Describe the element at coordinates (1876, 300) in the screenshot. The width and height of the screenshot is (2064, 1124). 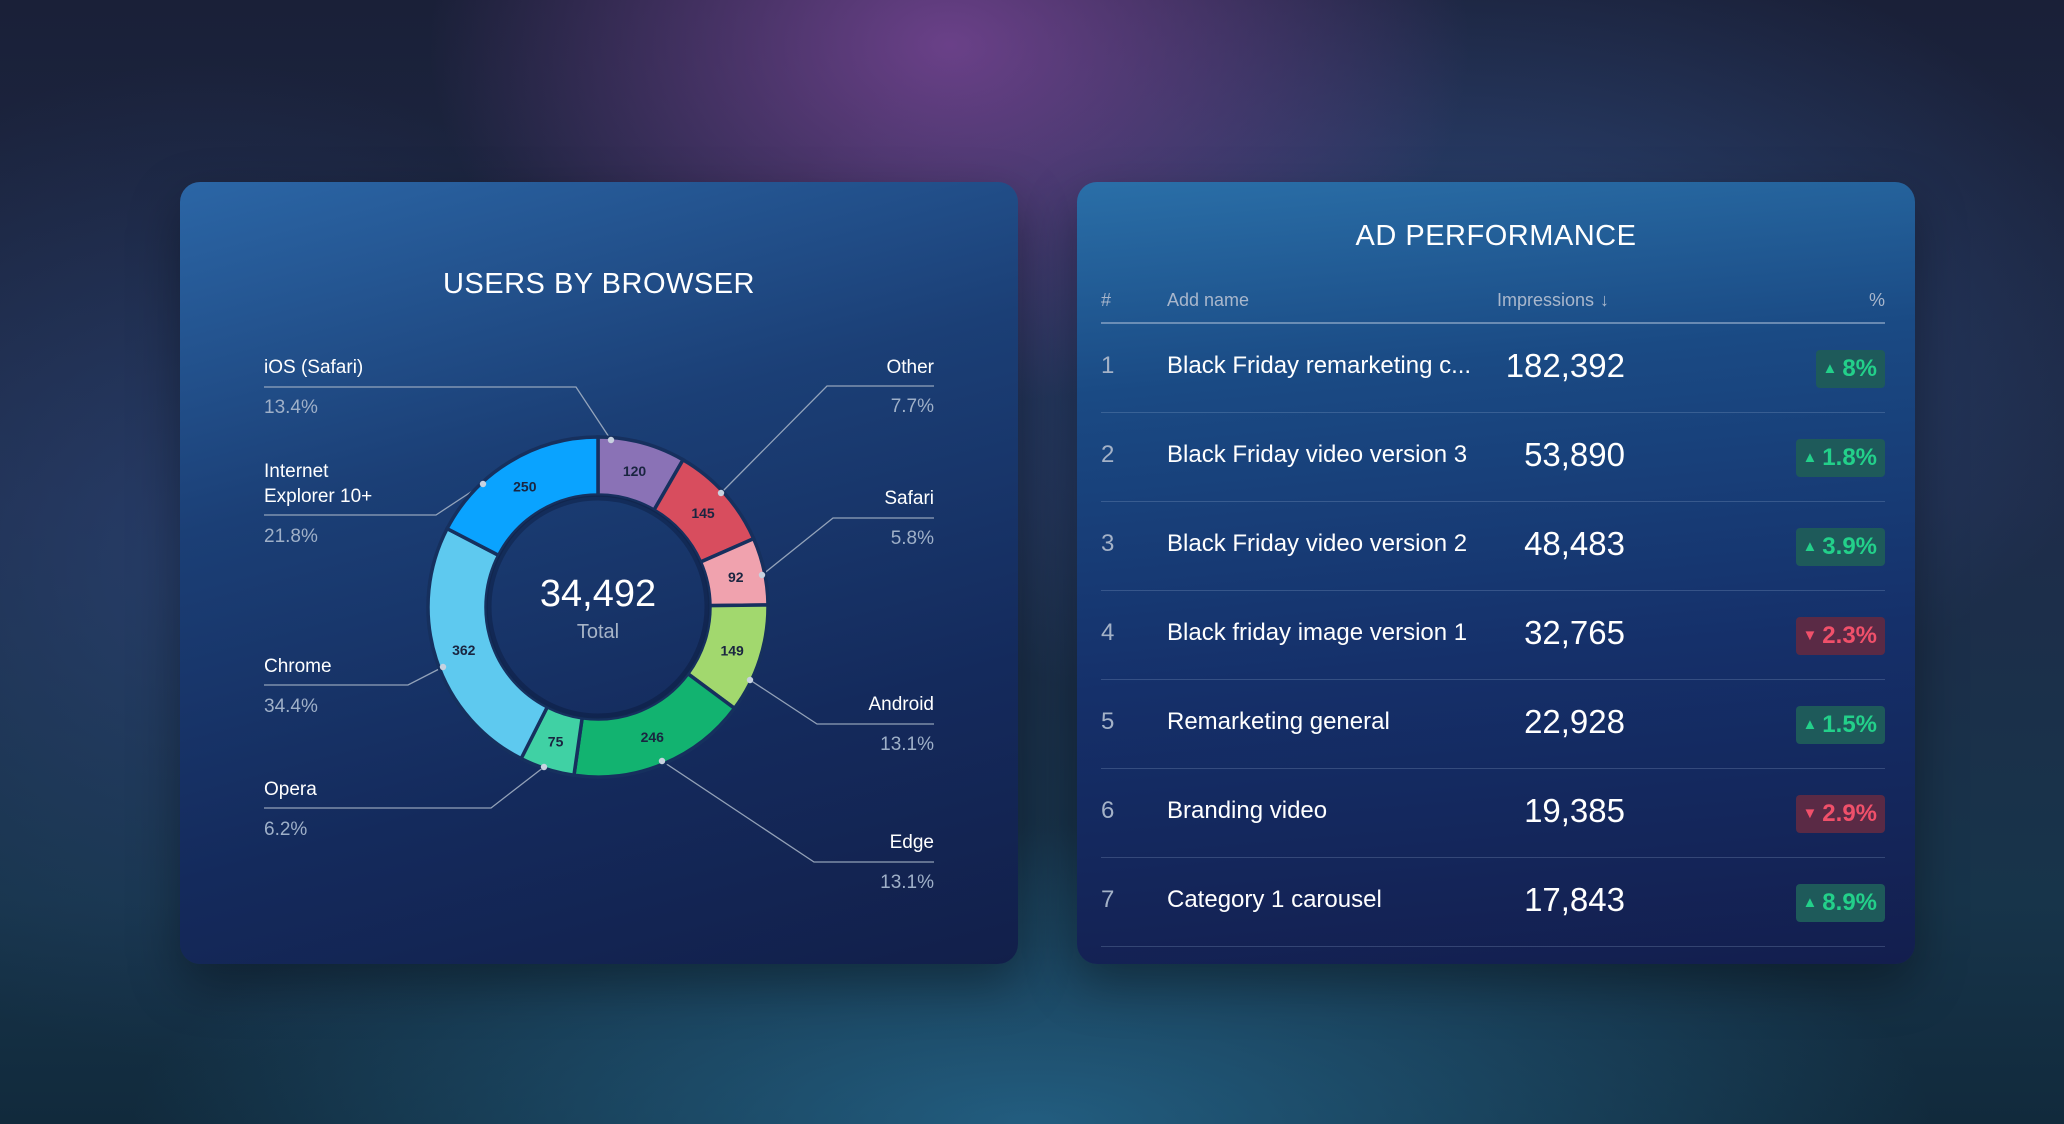
I see `column-header-percent: %` at that location.